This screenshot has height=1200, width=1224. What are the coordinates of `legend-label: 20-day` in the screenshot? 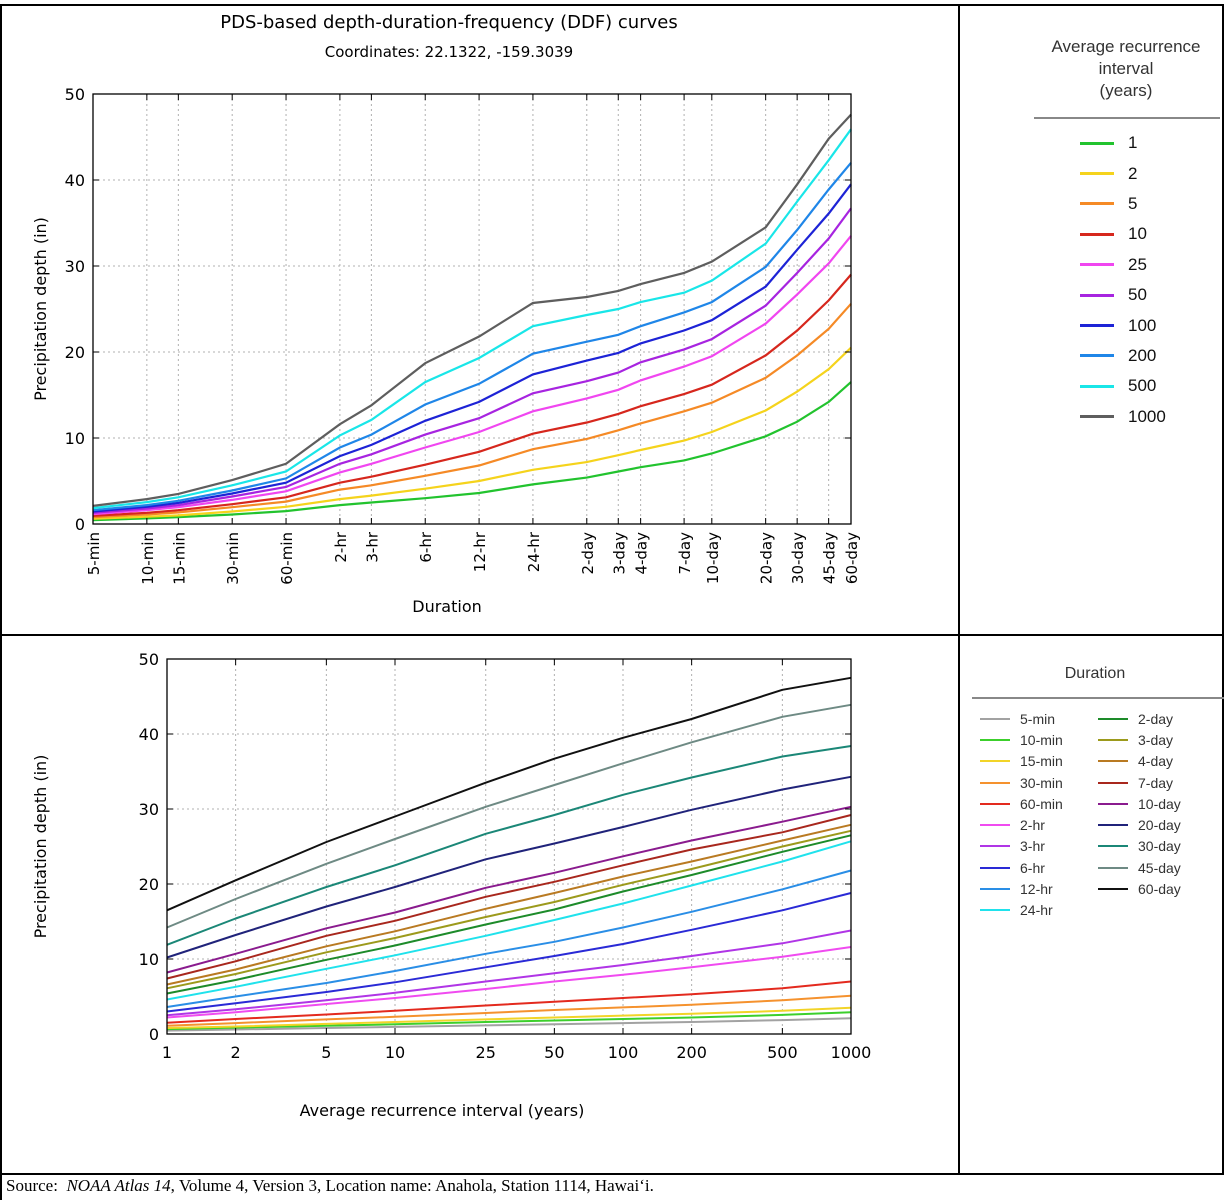 It's located at (1159, 825).